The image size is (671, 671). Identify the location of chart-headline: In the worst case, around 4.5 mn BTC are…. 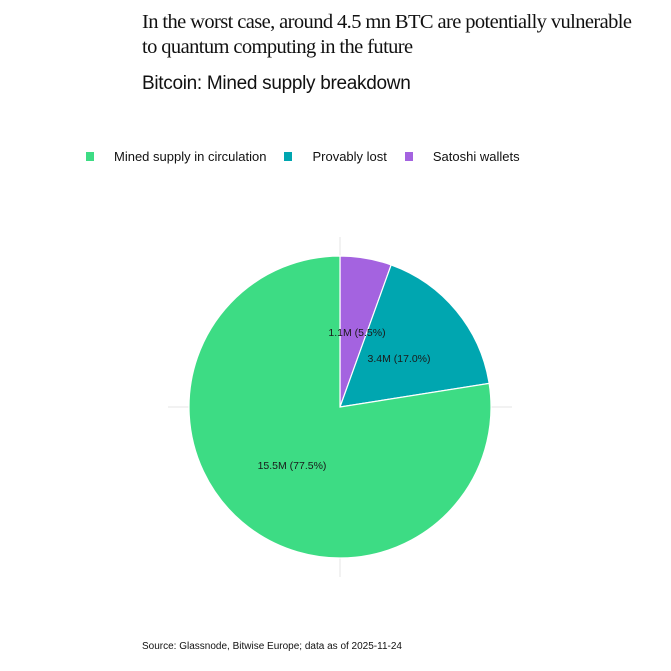
(387, 34).